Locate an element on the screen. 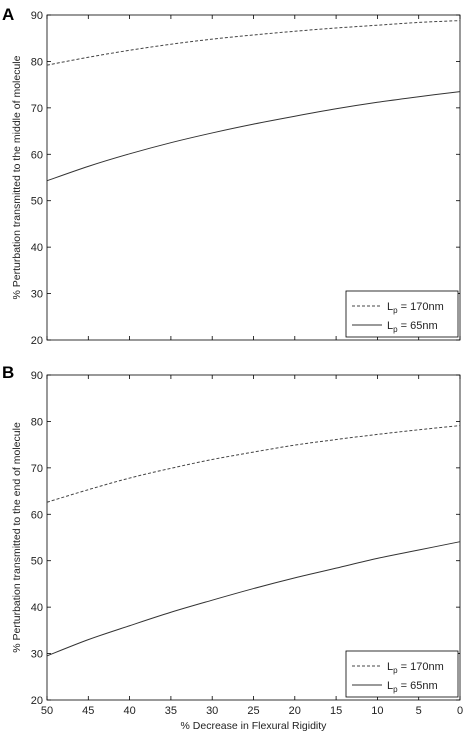 The height and width of the screenshot is (735, 466). x-tick-label: 0 is located at coordinates (460, 711).